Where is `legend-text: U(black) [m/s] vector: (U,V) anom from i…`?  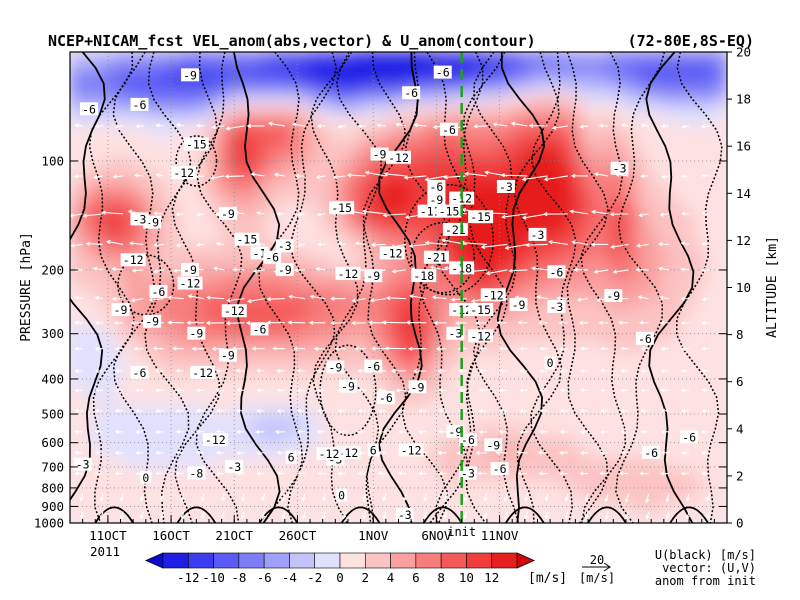 legend-text: U(black) [m/s] vector: (U,V) anom from i… is located at coordinates (705, 568).